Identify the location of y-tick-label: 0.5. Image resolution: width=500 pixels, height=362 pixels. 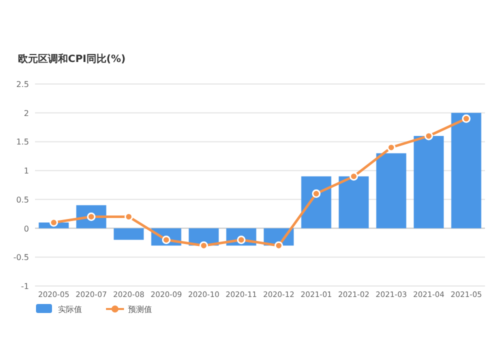
(22, 199).